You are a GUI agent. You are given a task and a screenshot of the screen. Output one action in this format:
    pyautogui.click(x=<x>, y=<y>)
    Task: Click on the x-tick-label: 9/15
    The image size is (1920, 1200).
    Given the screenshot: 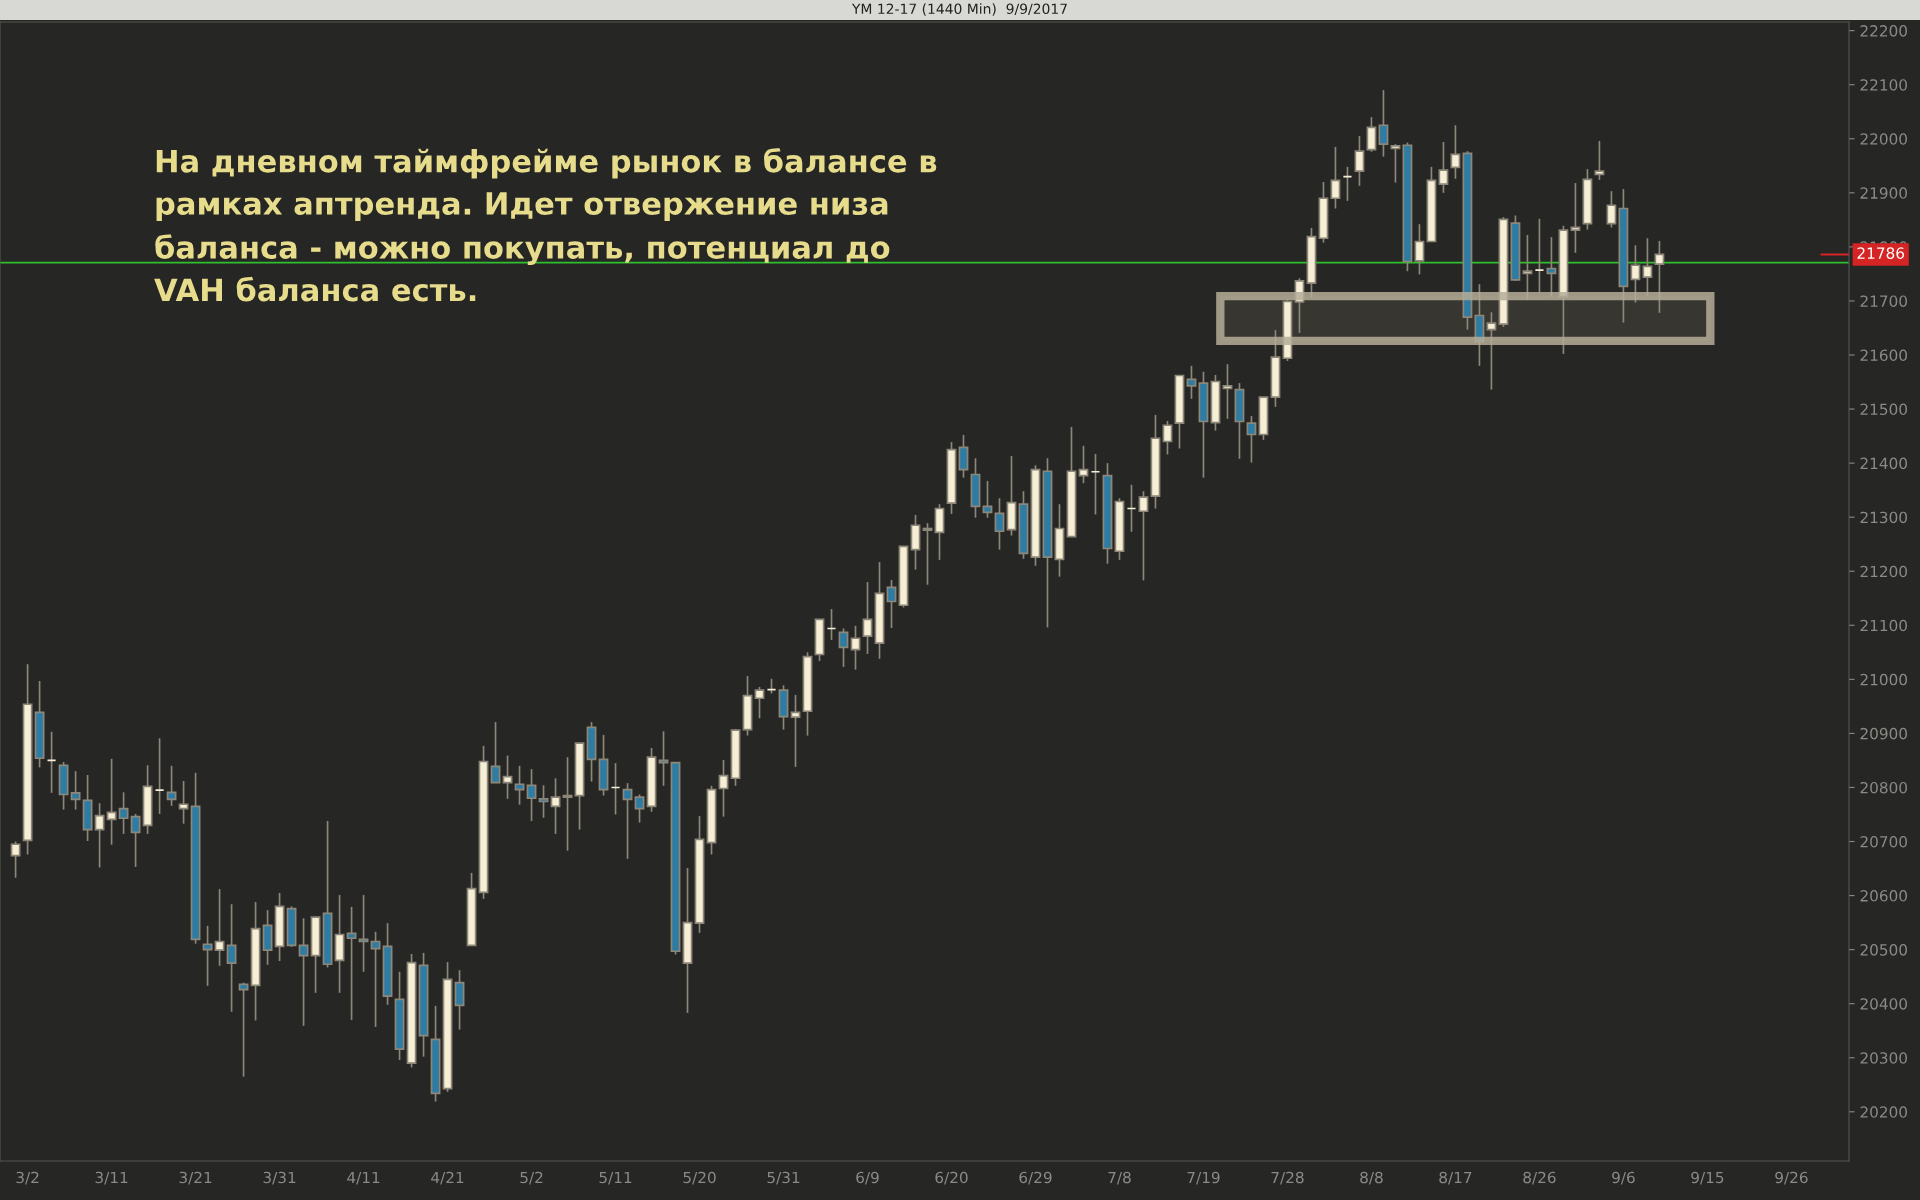 What is the action you would take?
    pyautogui.click(x=1707, y=1178)
    